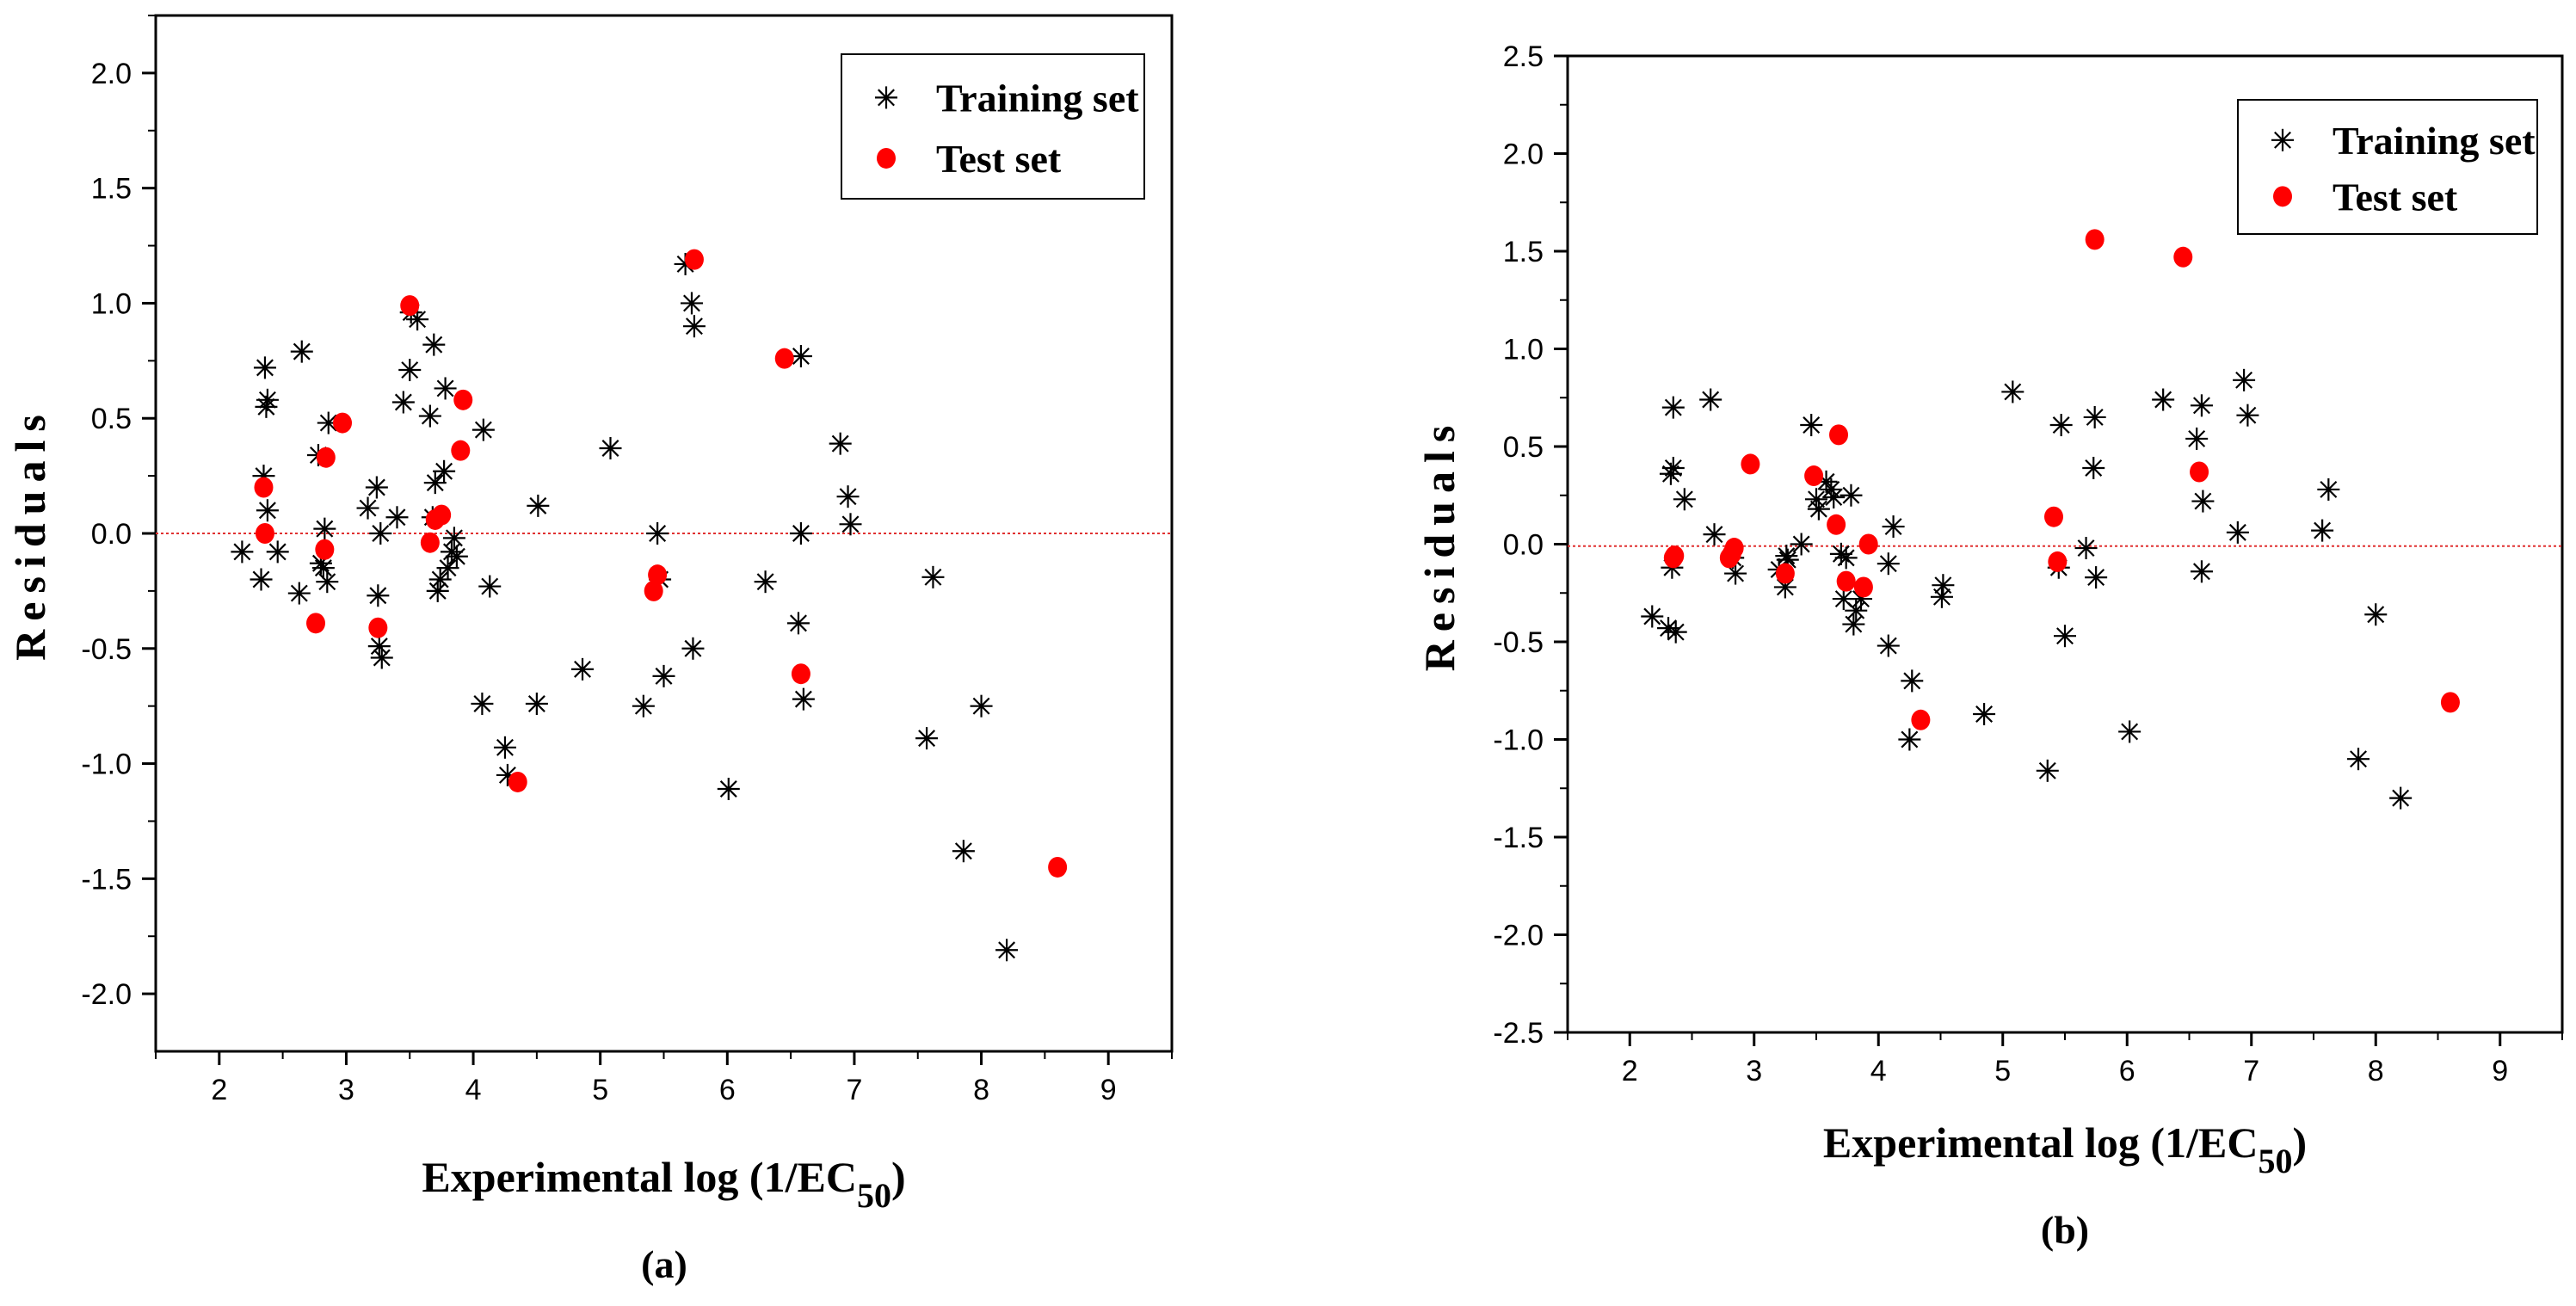 The width and height of the screenshot is (2576, 1306). I want to click on x-axis-title-main: Experimental log (1/EC, so click(2041, 1142).